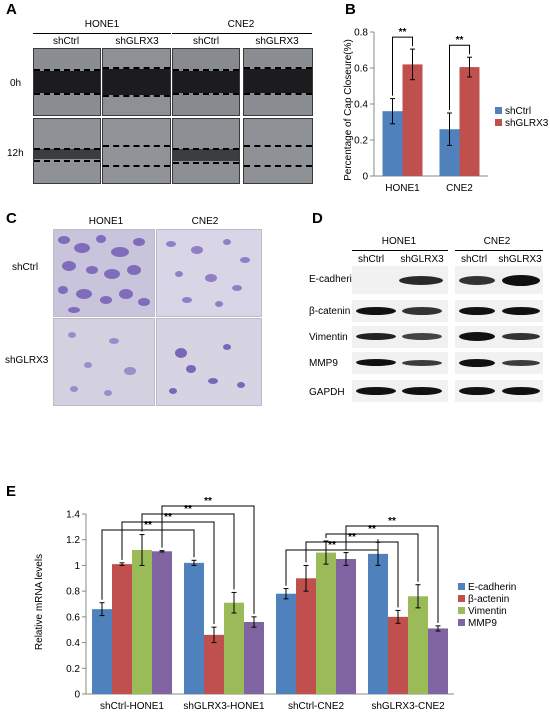  I want to click on chart-b-sig-label: **, so click(403, 32).